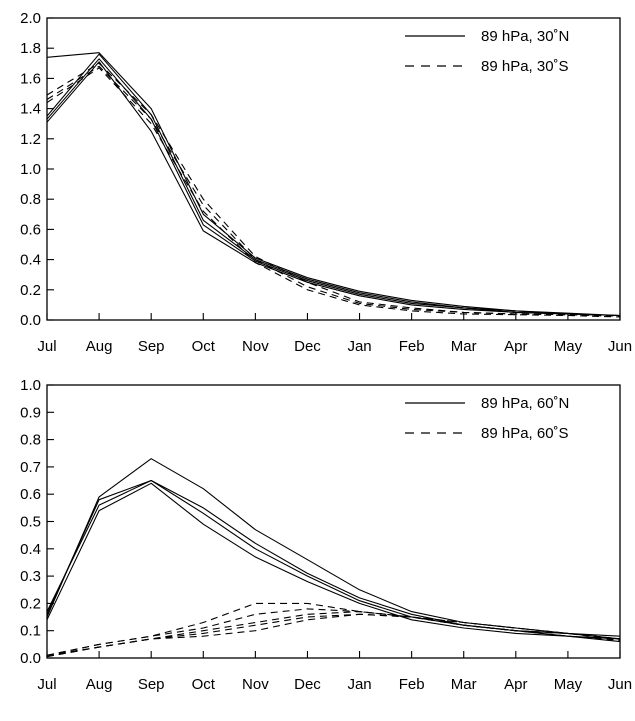 The width and height of the screenshot is (635, 721). Describe the element at coordinates (30, 78) in the screenshot. I see `y-tick-label: 1.6` at that location.